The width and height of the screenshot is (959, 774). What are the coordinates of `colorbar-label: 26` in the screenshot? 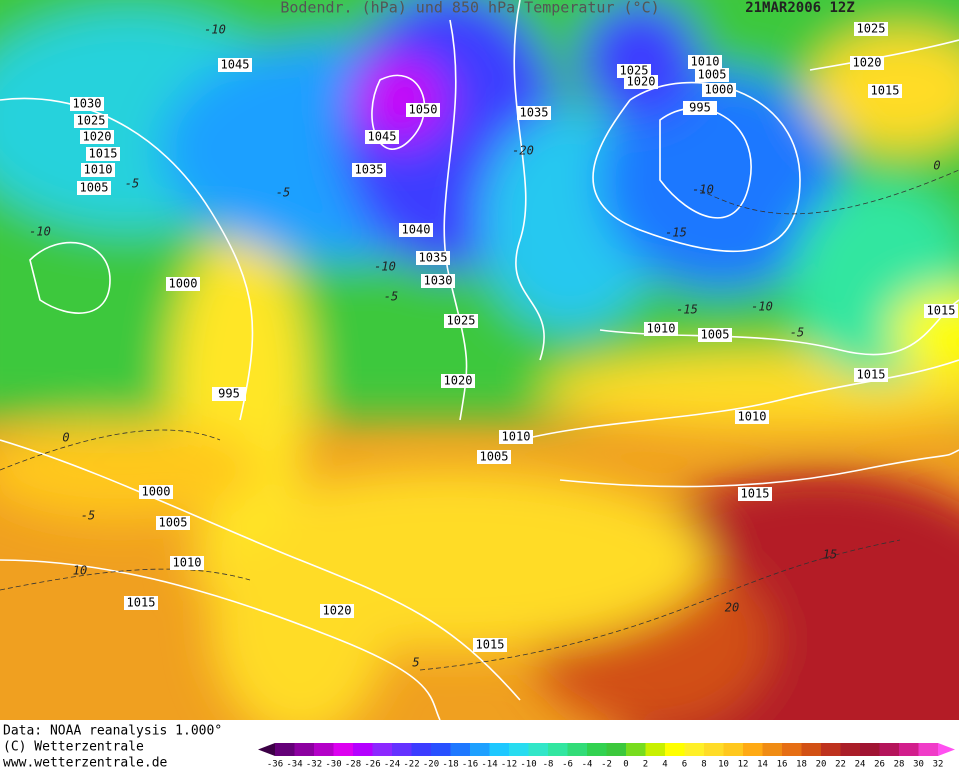 It's located at (879, 765).